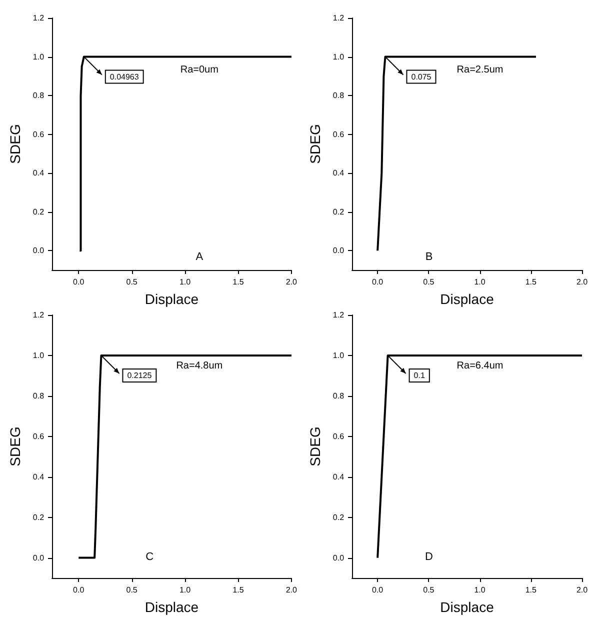 This screenshot has height=622, width=600. What do you see at coordinates (199, 366) in the screenshot?
I see `annotation: Ra=4.8um` at bounding box center [199, 366].